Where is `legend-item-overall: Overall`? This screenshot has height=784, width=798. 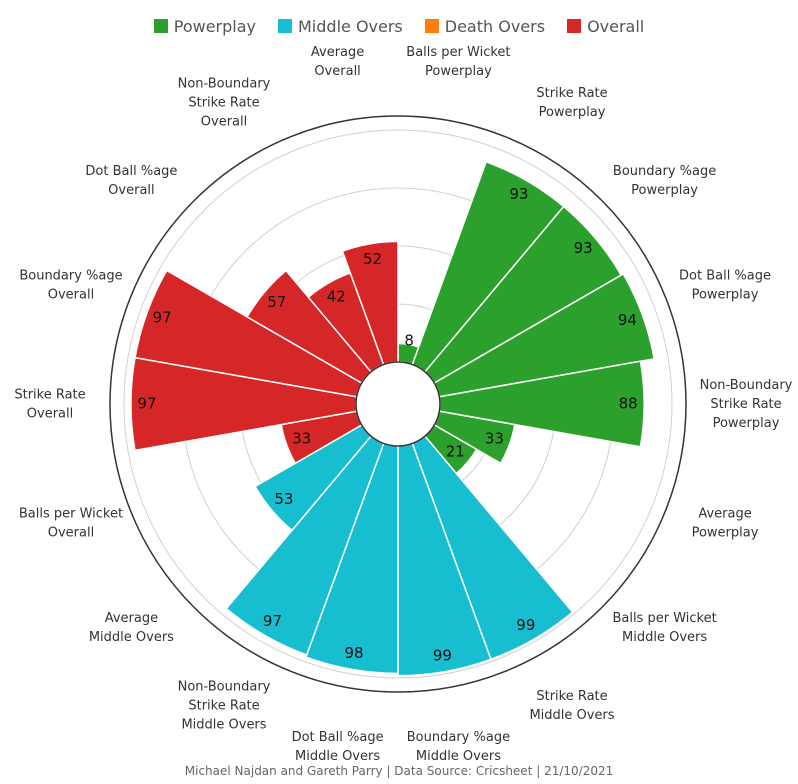 legend-item-overall: Overall is located at coordinates (605, 26).